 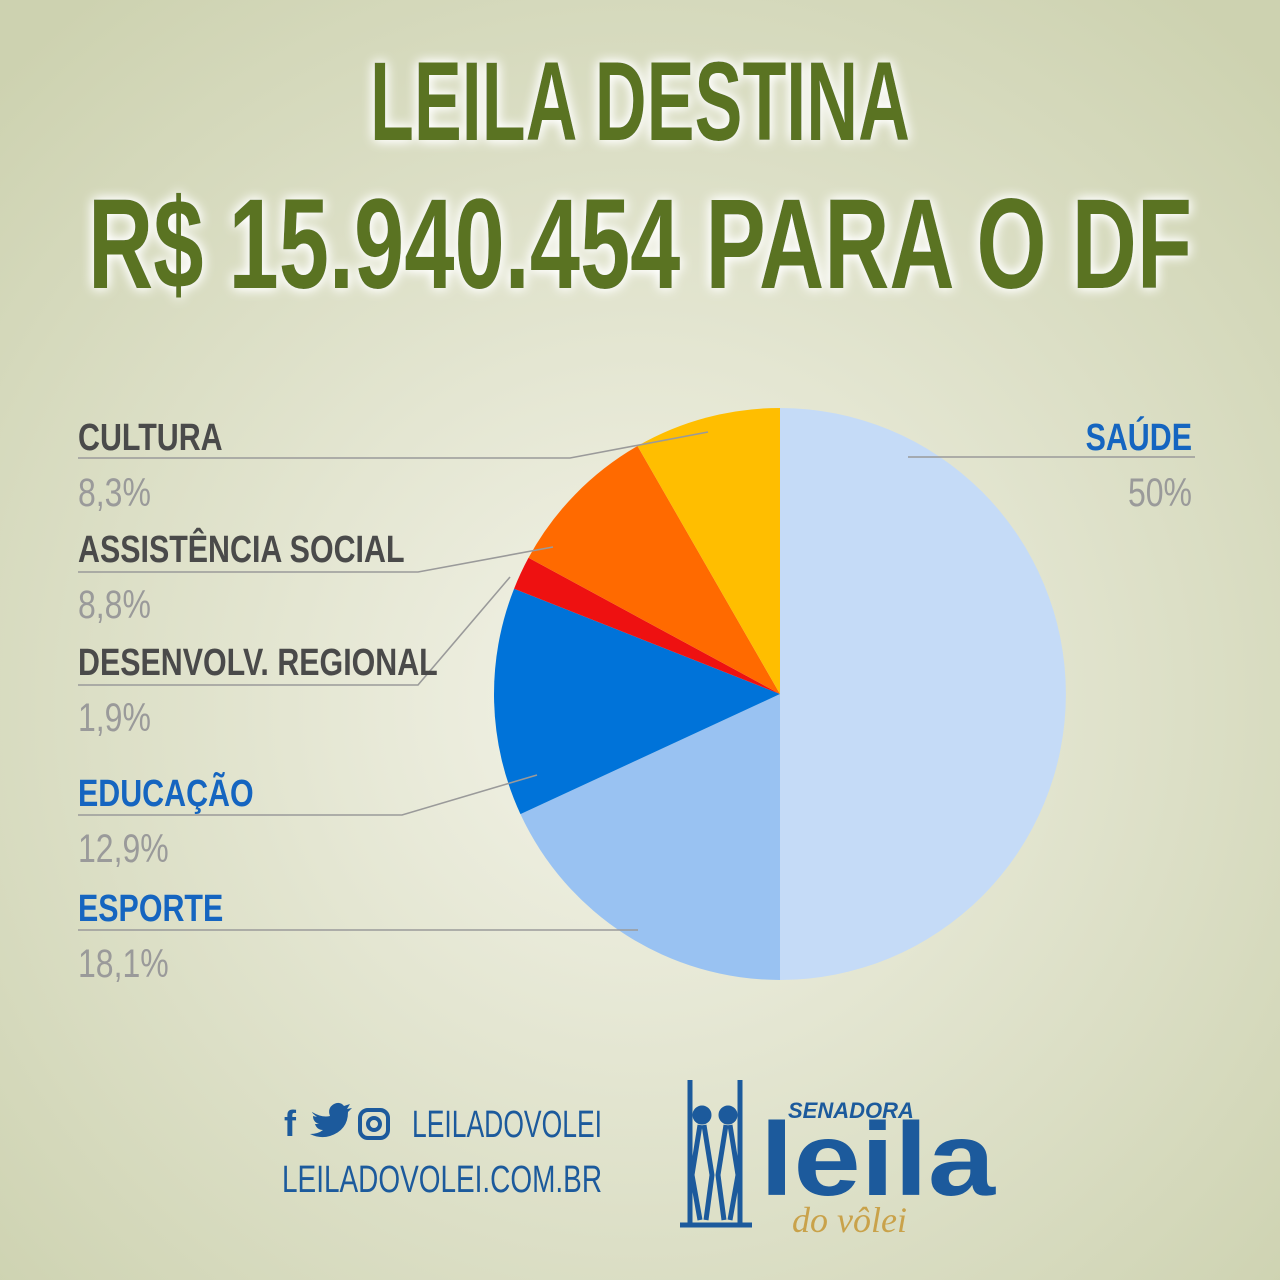 I want to click on value-label: 50%, so click(x=1160, y=492).